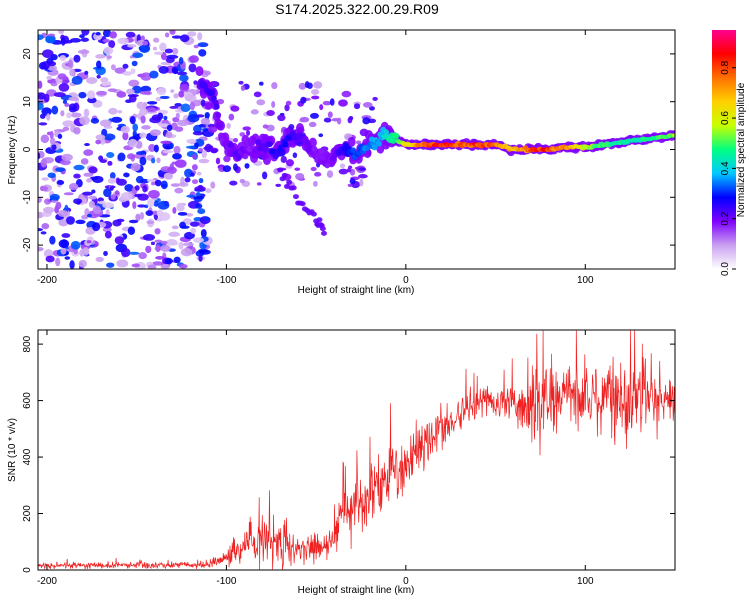  Describe the element at coordinates (27, 244) in the screenshot. I see `y-tick-label: -20` at that location.